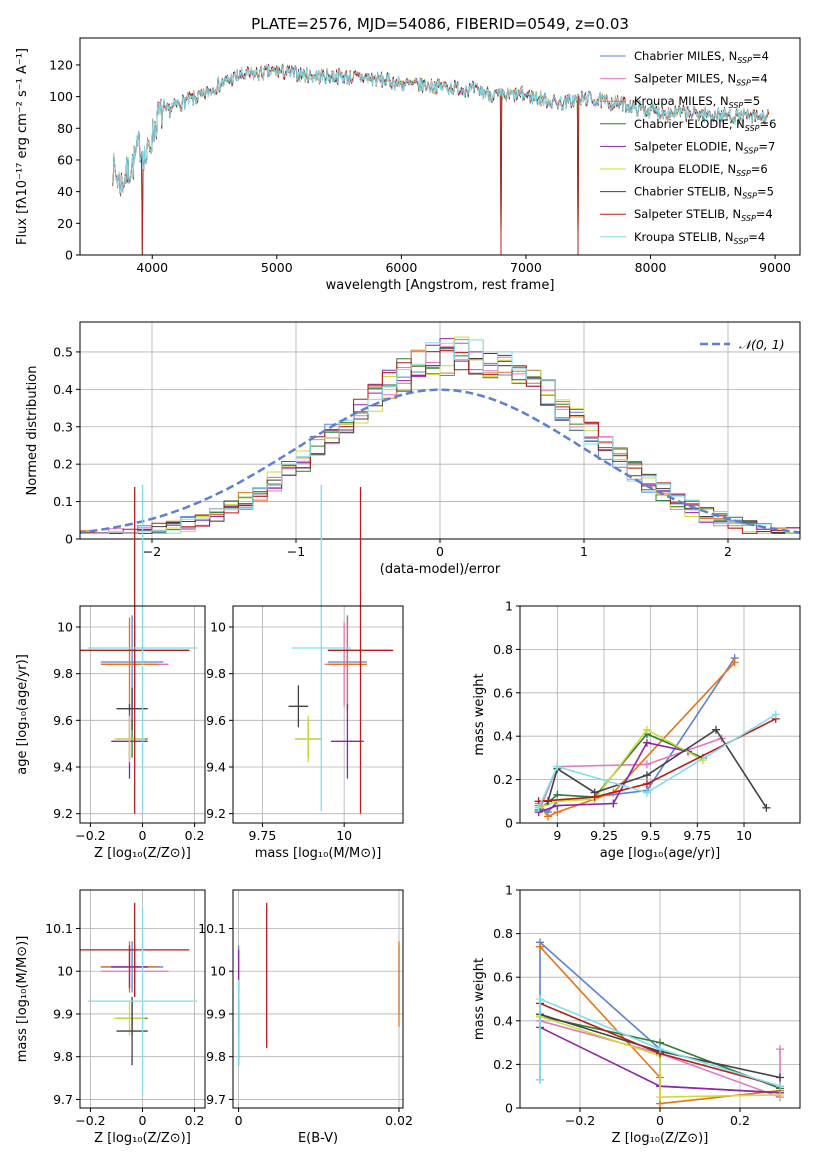 Image resolution: width=819 pixels, height=1170 pixels. I want to click on frame-mass_vs_ebv: 0 0.02 9.7 9.8 9.9 10 10.1 E(B-V), so click(305, 1017).